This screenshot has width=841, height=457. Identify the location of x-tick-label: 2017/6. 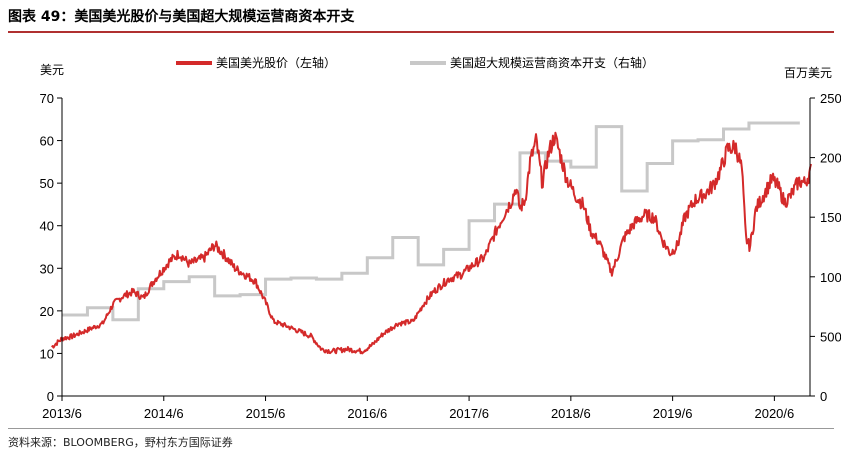
(469, 413).